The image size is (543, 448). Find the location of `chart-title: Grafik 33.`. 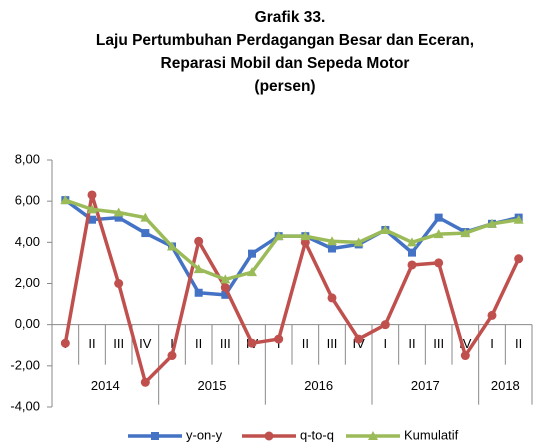

chart-title: Grafik 33. is located at coordinates (290, 17).